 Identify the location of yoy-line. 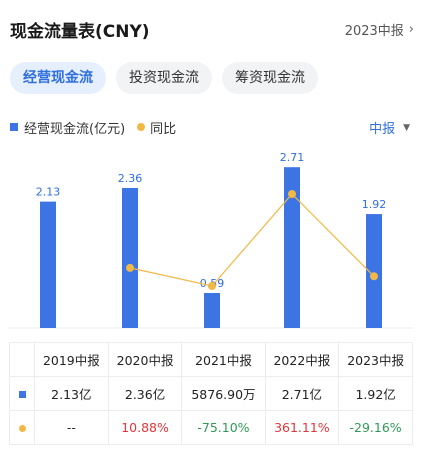
(252, 240).